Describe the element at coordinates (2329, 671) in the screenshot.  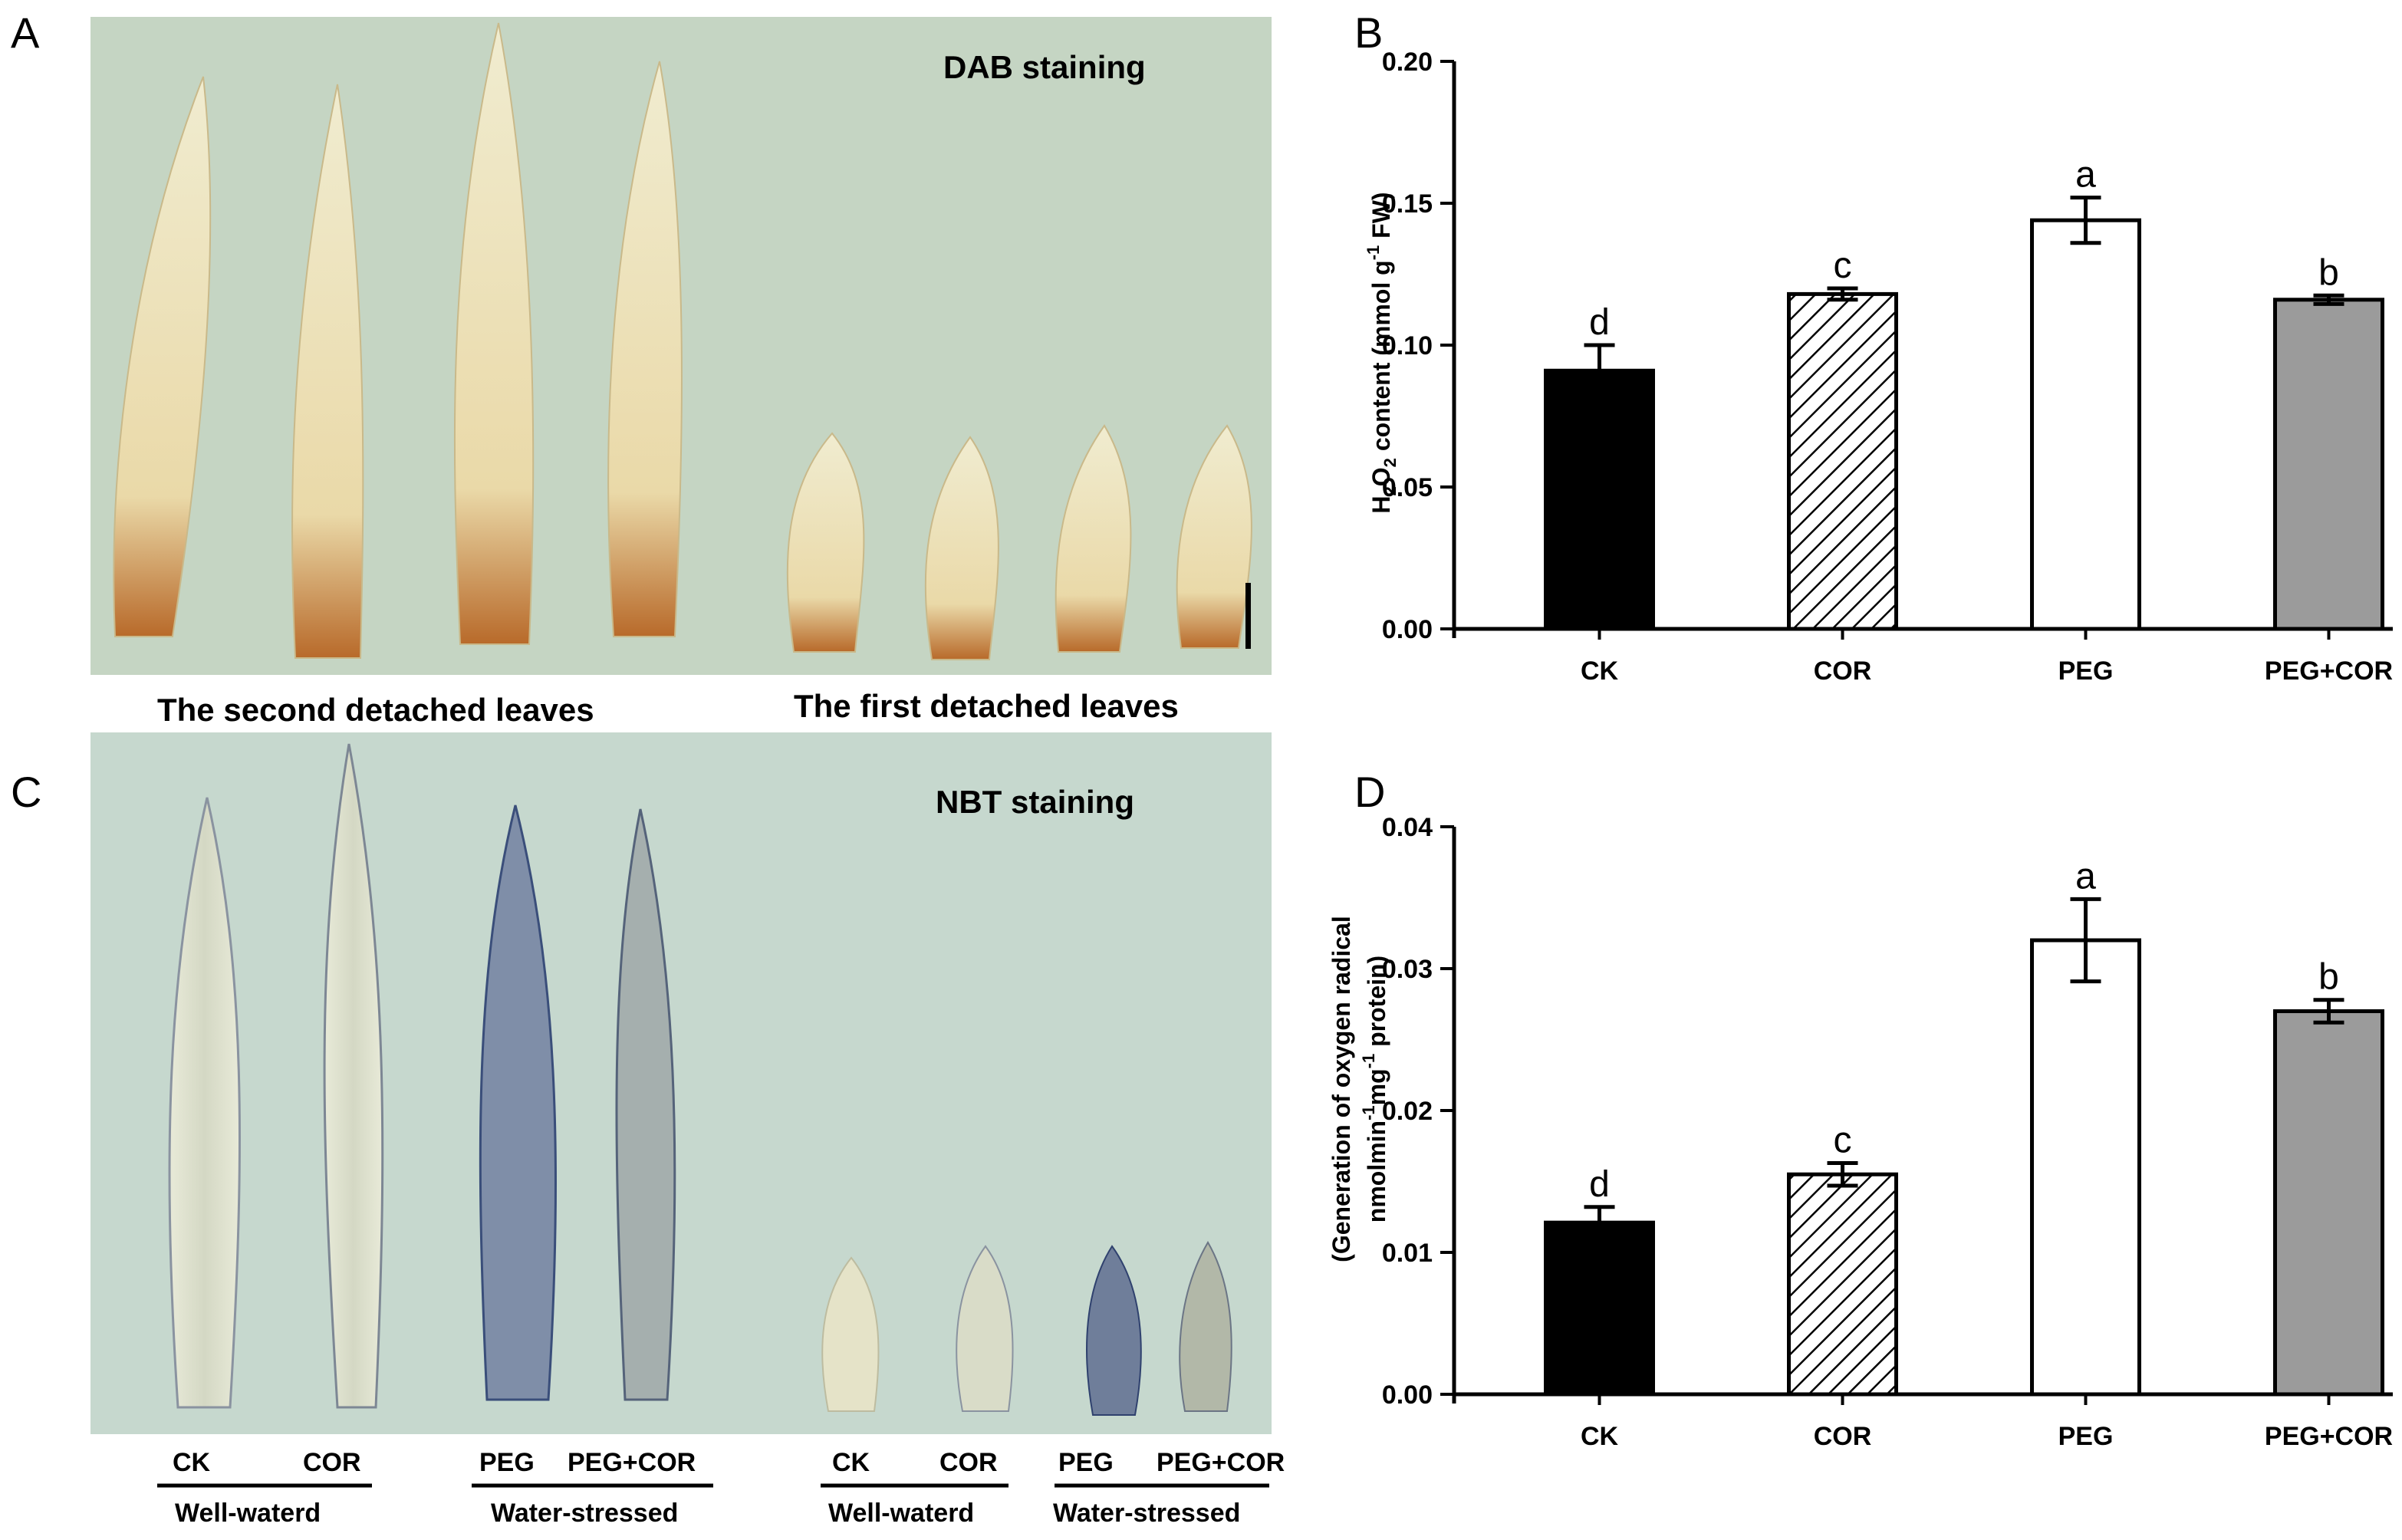
I see `chart-b-x-tick-label: PEG+COR` at that location.